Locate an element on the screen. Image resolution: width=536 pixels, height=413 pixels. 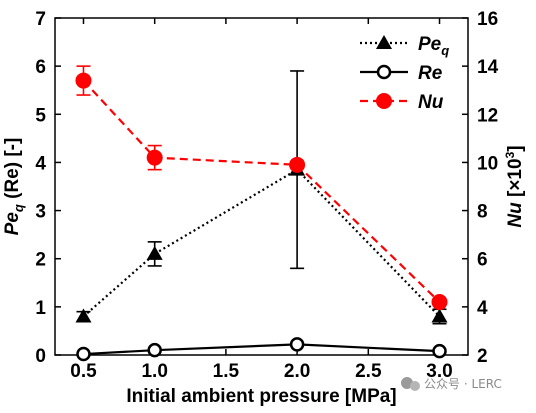
series-re is located at coordinates (261, 349).